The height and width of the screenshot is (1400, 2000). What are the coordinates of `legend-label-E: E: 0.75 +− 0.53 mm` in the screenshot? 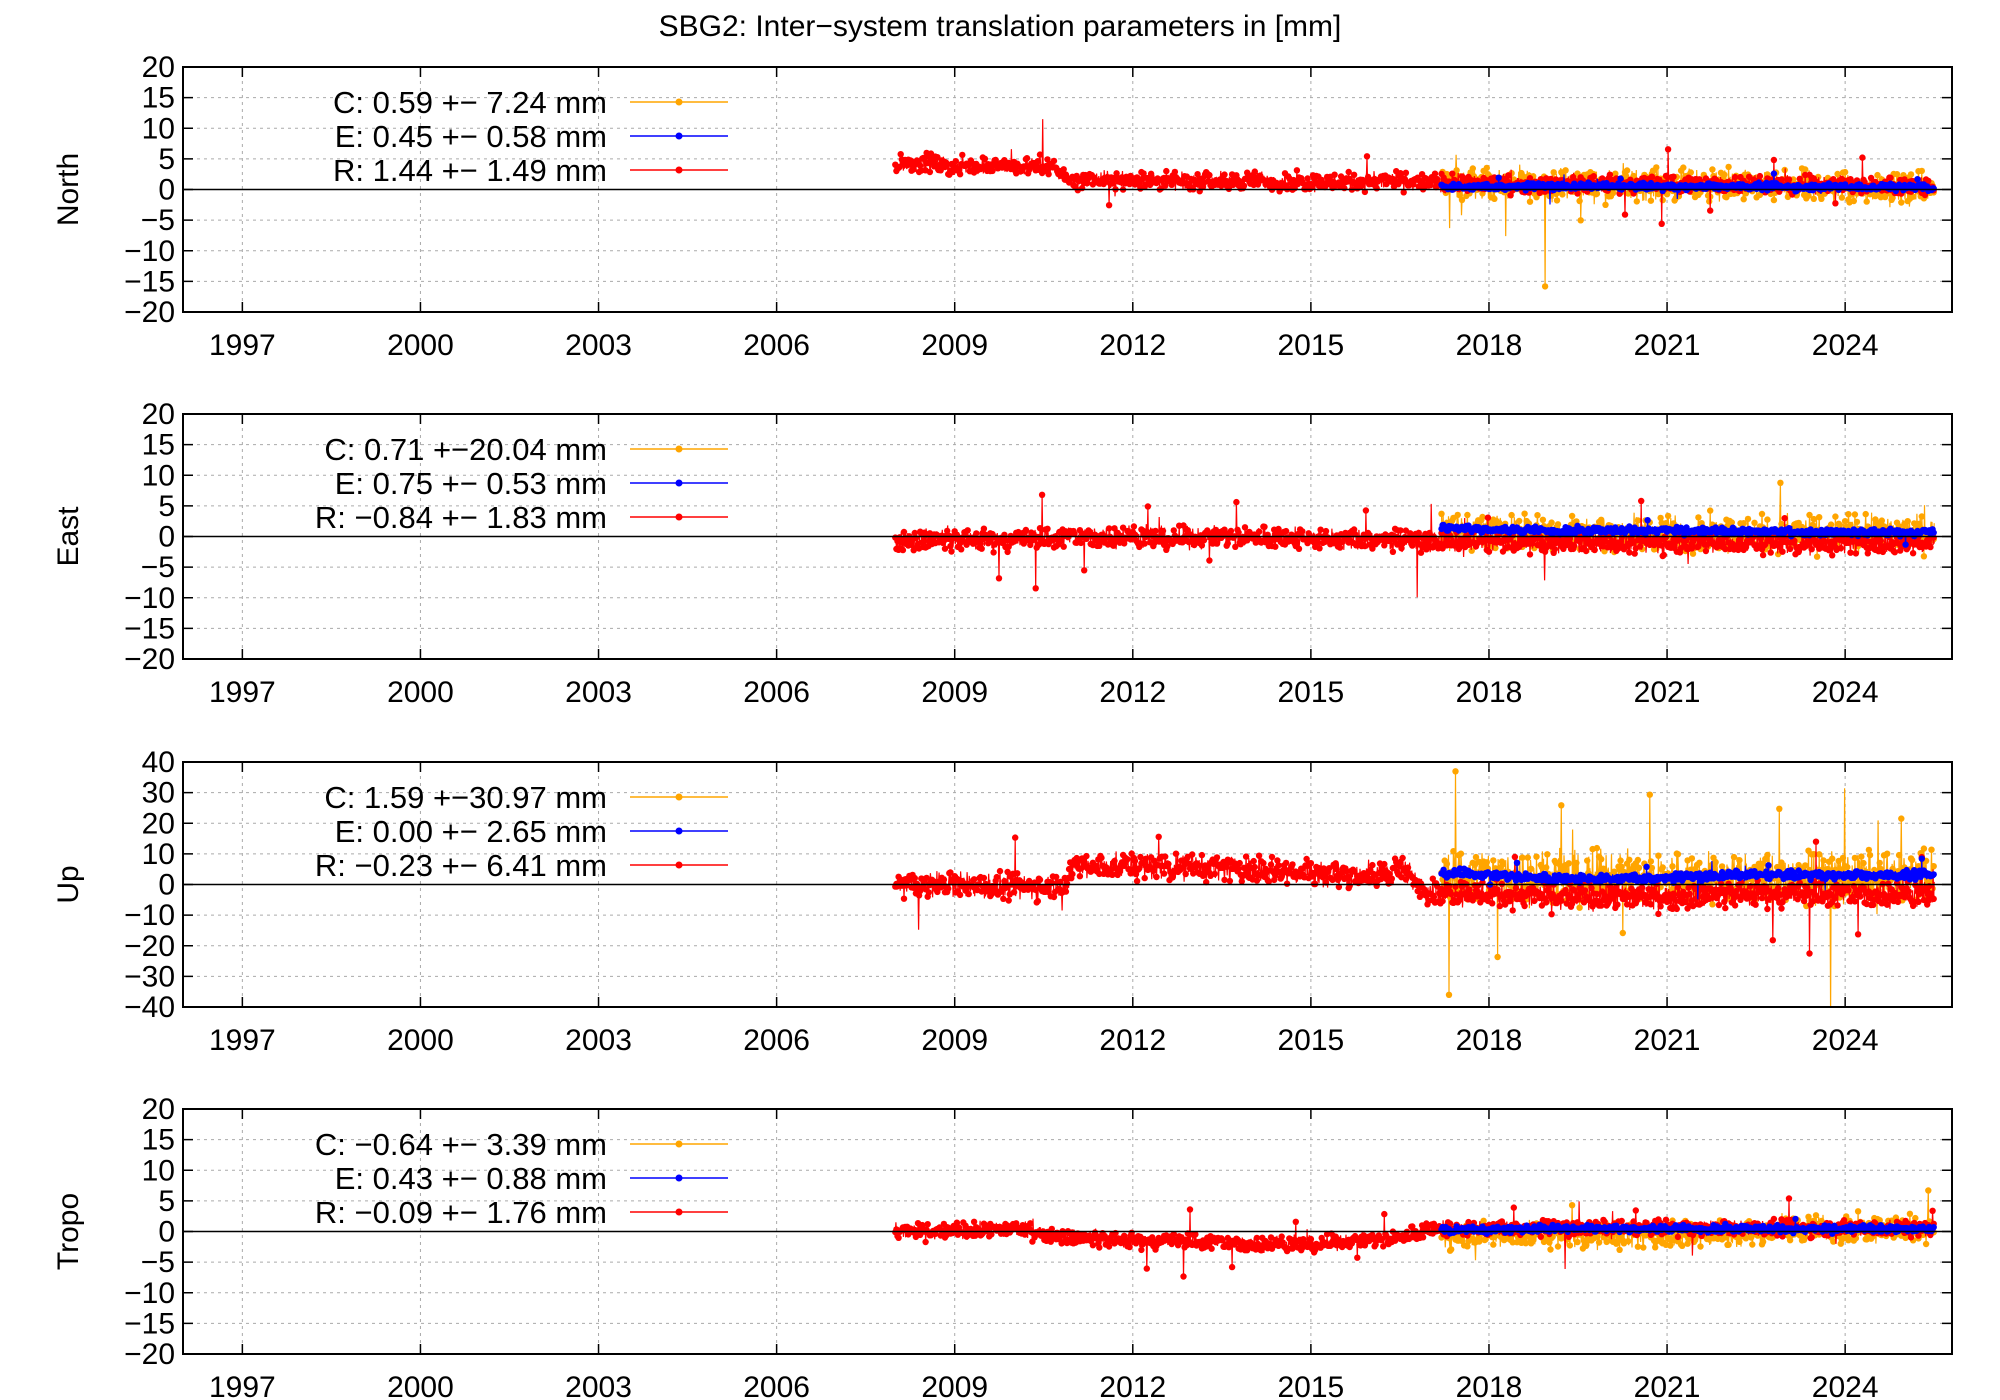 It's located at (471, 483).